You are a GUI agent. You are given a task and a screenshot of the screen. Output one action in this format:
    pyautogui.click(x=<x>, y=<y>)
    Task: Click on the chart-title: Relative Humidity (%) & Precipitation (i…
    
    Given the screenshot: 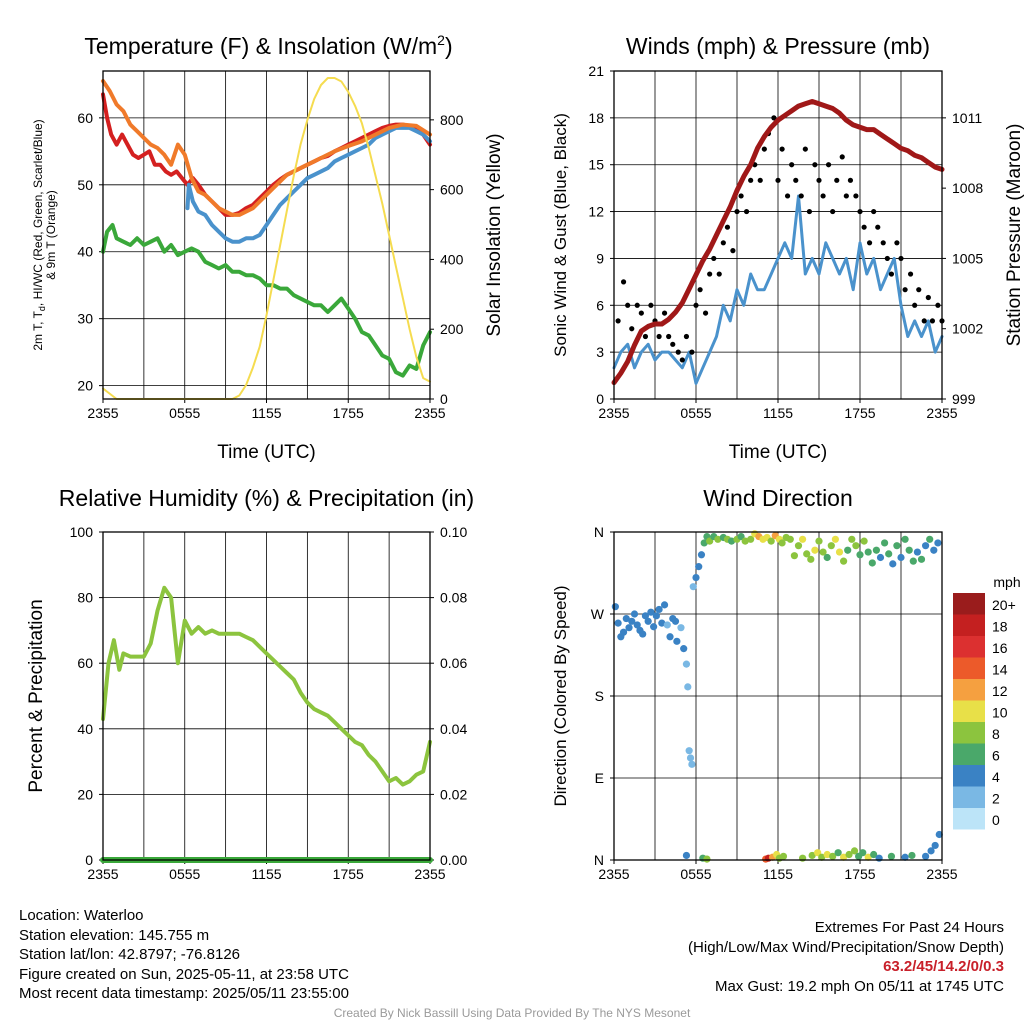 What is the action you would take?
    pyautogui.click(x=266, y=498)
    